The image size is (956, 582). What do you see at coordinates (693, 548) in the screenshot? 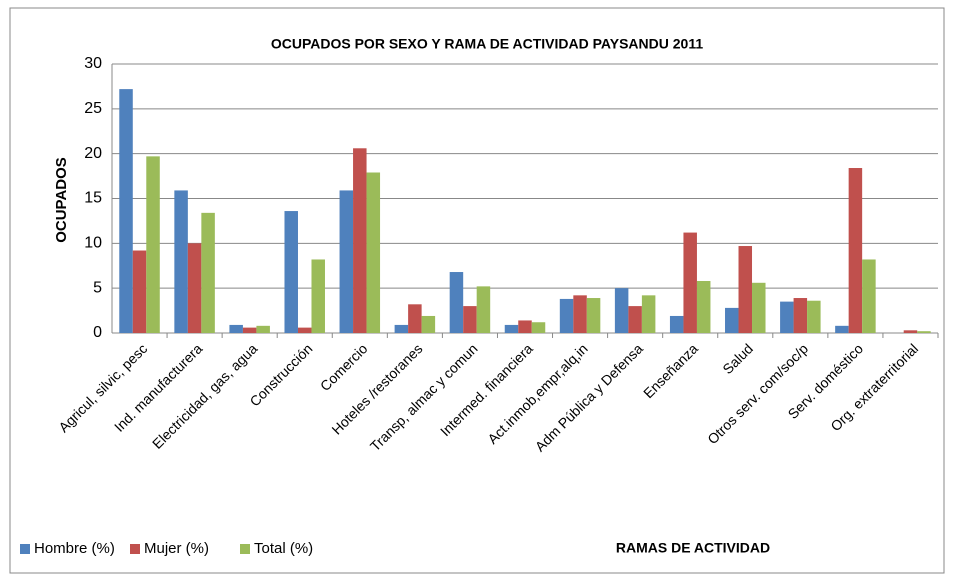
I see `x-axis-title: RAMAS DE ACTIVIDAD` at bounding box center [693, 548].